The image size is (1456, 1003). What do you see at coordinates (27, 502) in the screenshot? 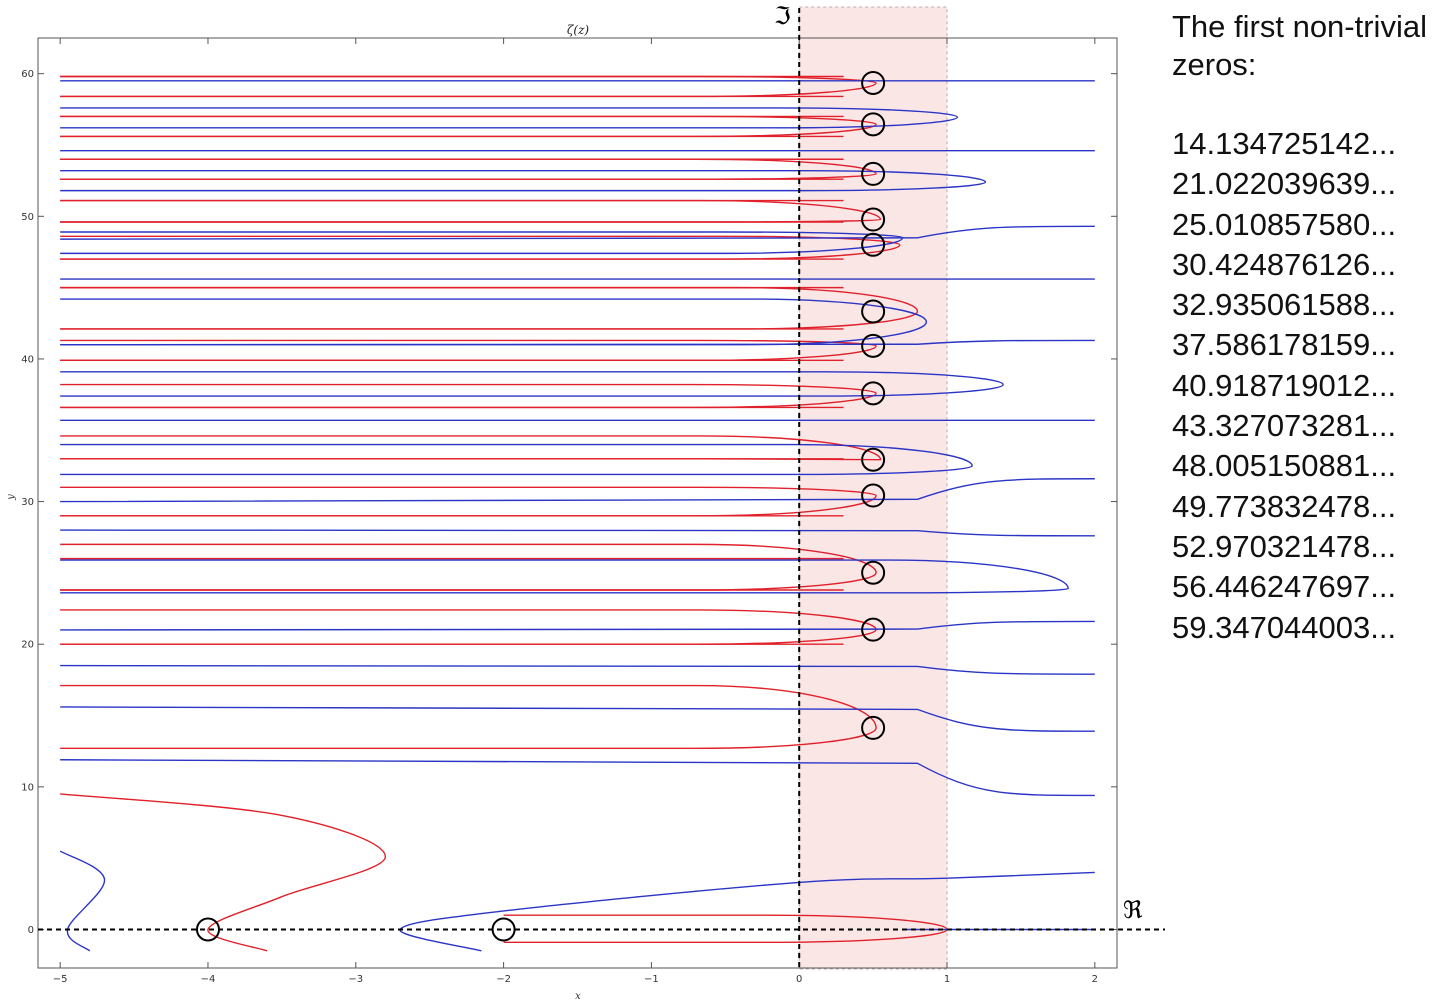
I see `y-tick-label: 30` at bounding box center [27, 502].